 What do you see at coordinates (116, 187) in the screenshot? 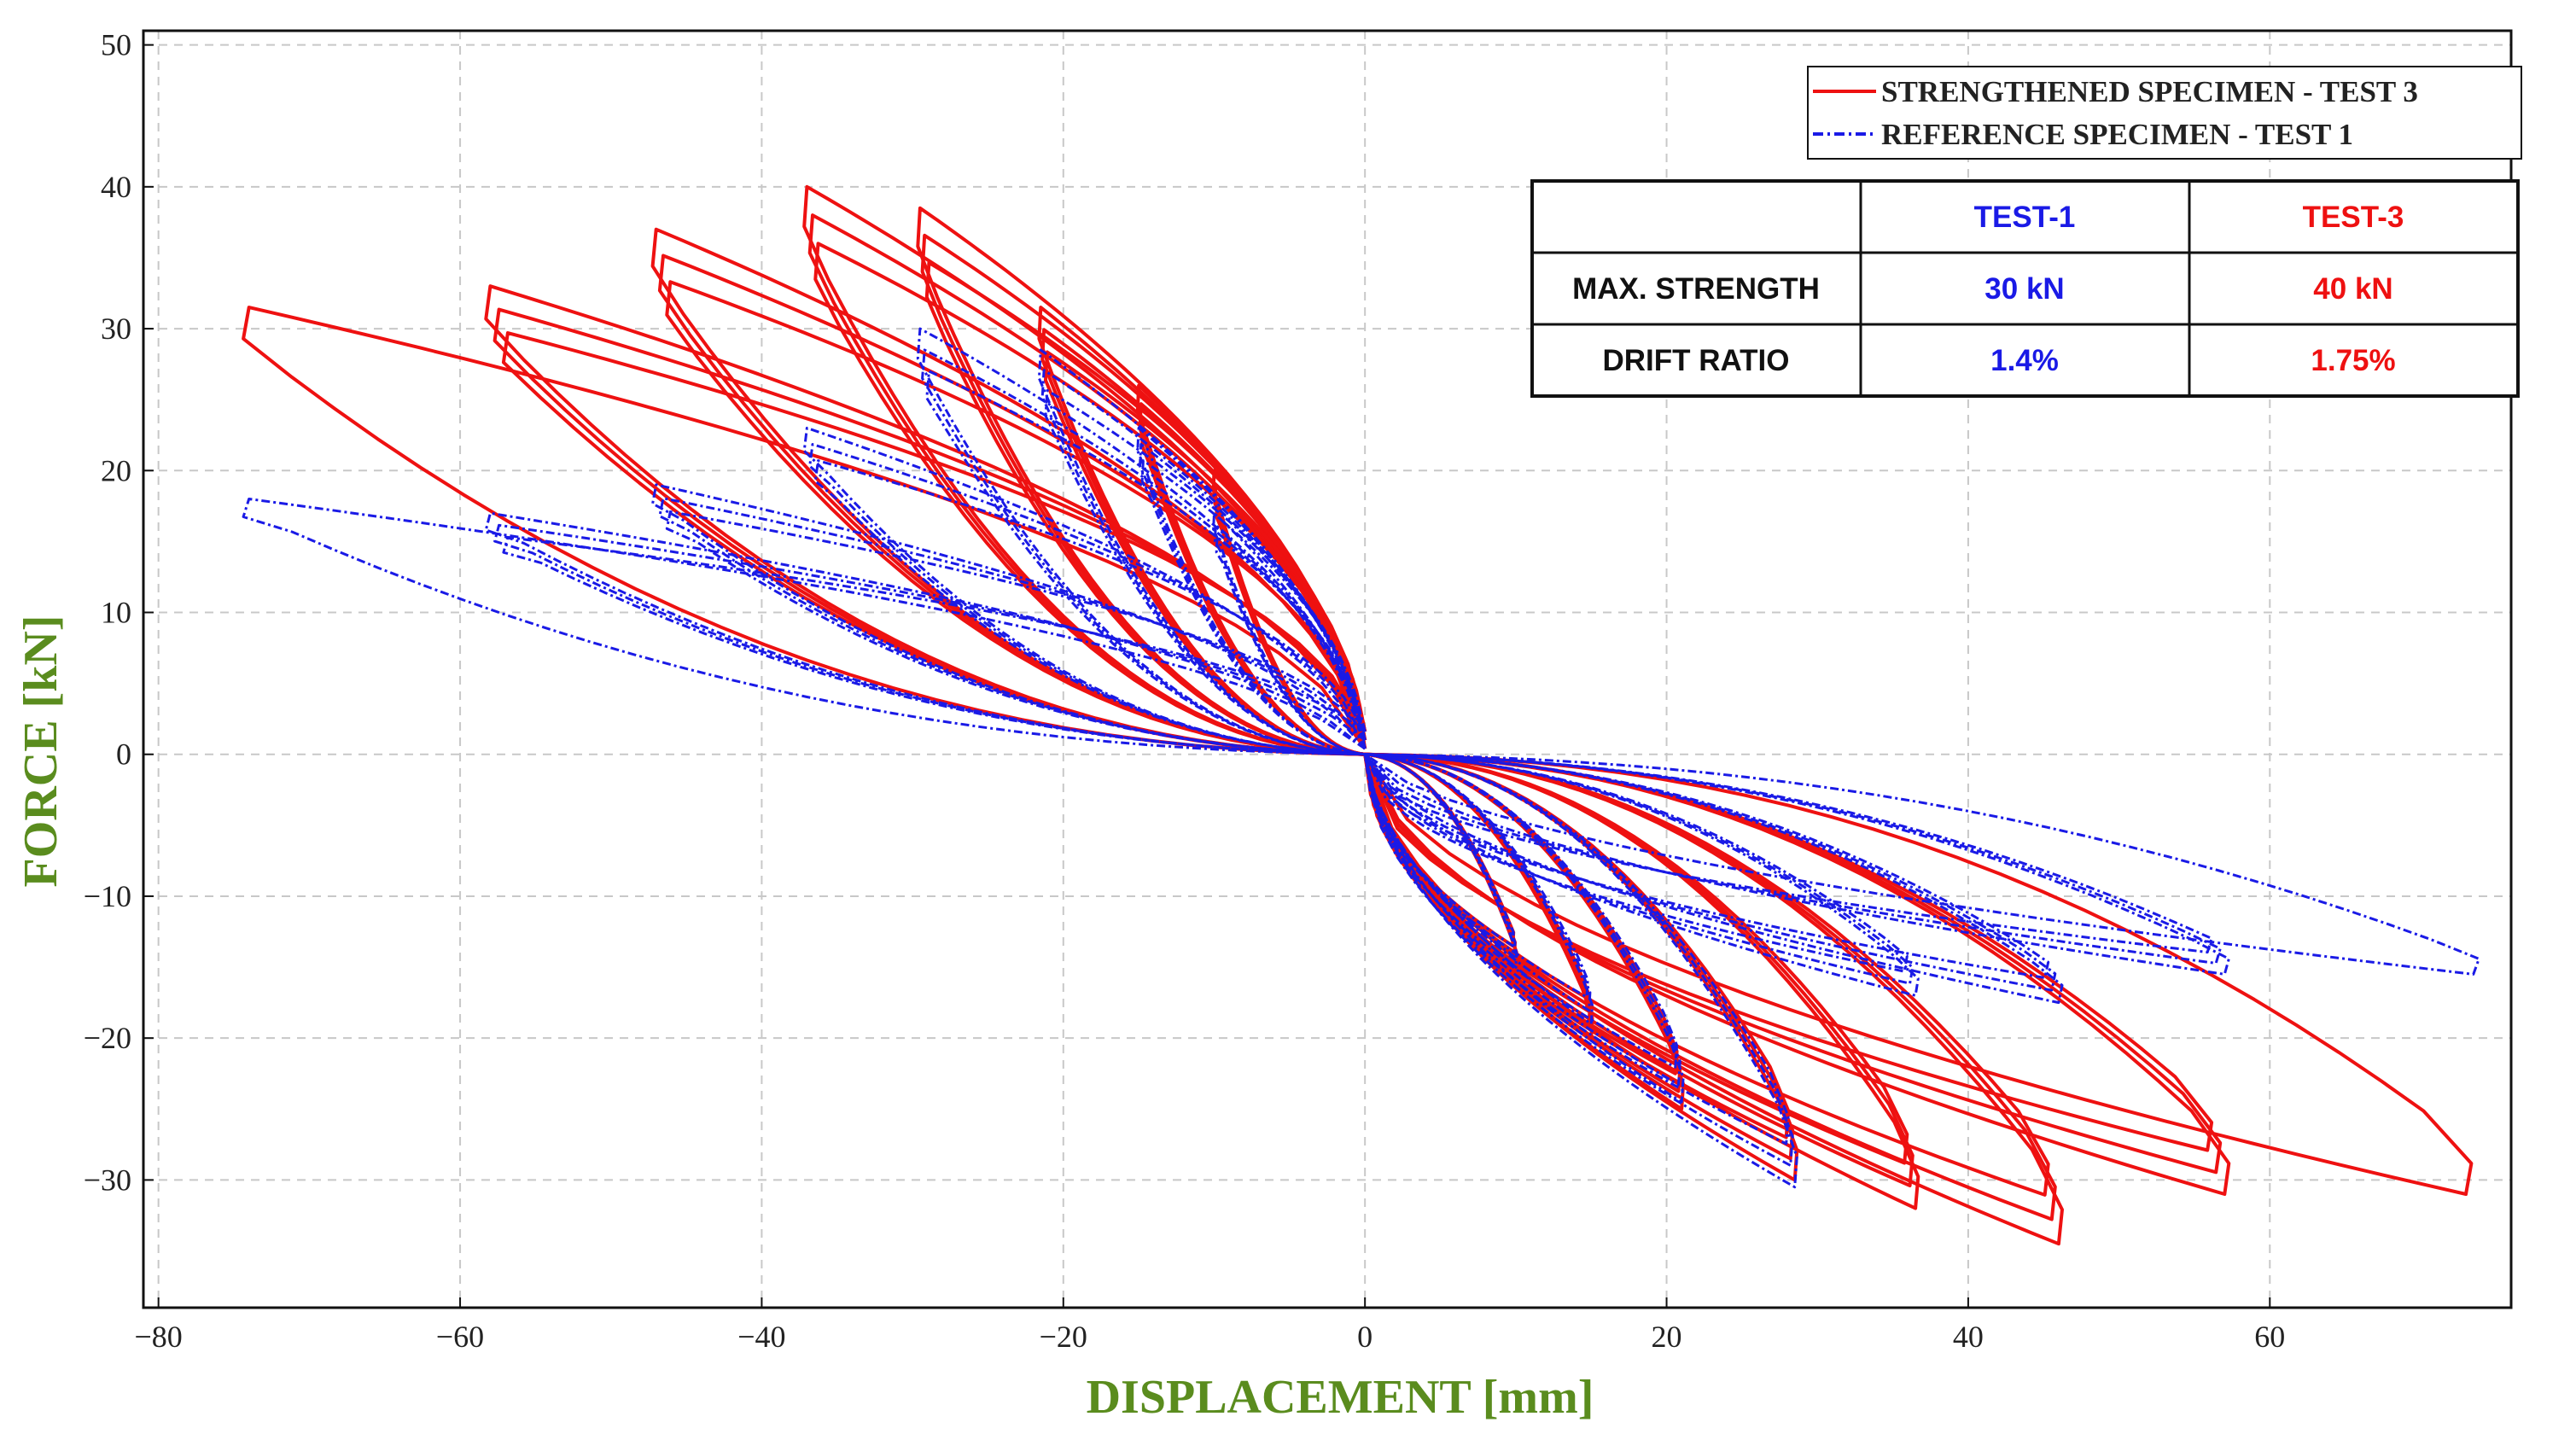
I see `y-tick-label: 40` at bounding box center [116, 187].